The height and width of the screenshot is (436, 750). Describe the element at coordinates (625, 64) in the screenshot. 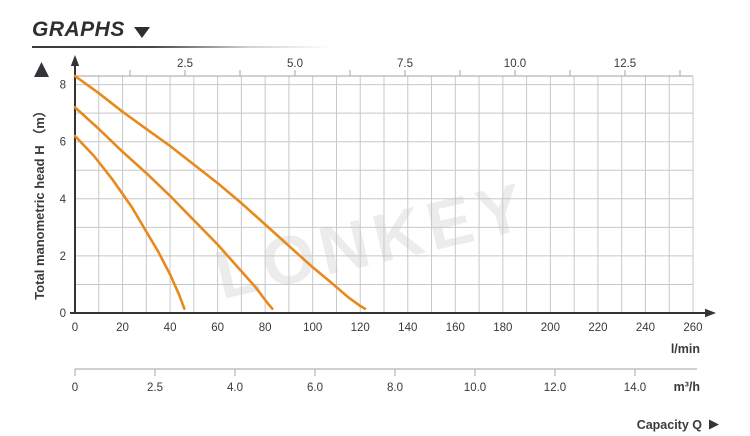

I see `top-scale-tick-label: 12.5` at that location.